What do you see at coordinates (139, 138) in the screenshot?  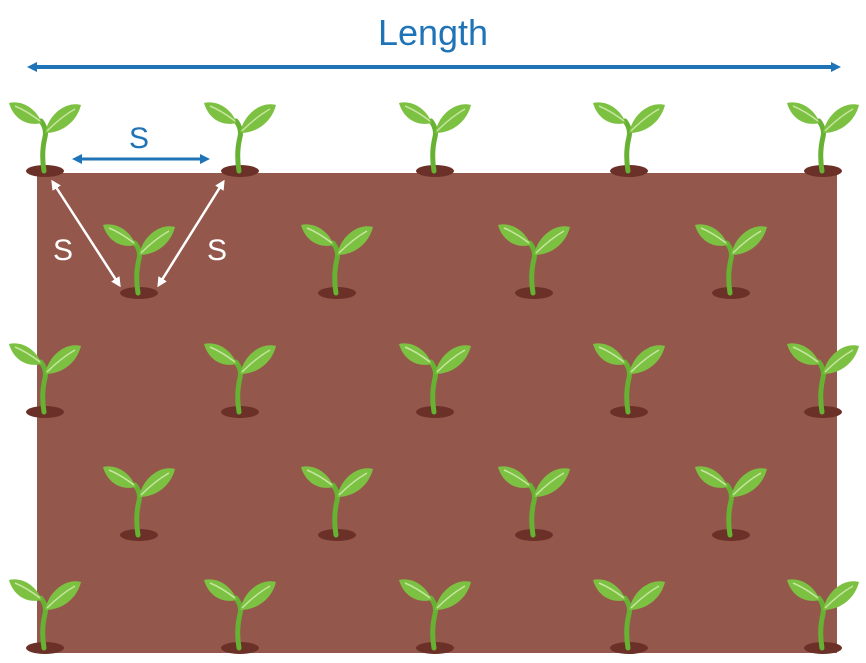 I see `spacing-label: S` at bounding box center [139, 138].